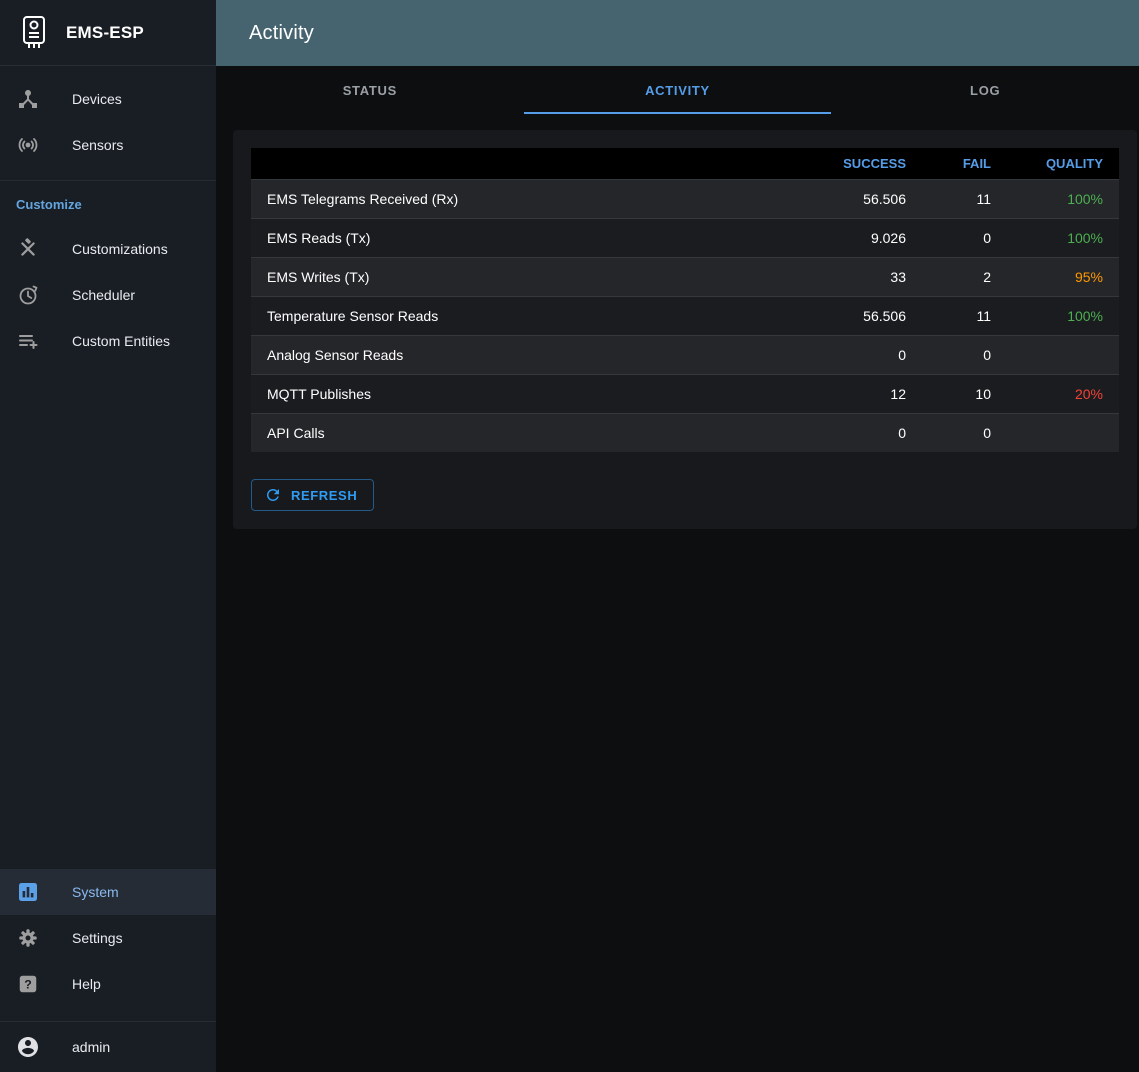 The width and height of the screenshot is (1139, 1072). Describe the element at coordinates (976, 163) in the screenshot. I see `col-header-fail: FAIL` at that location.